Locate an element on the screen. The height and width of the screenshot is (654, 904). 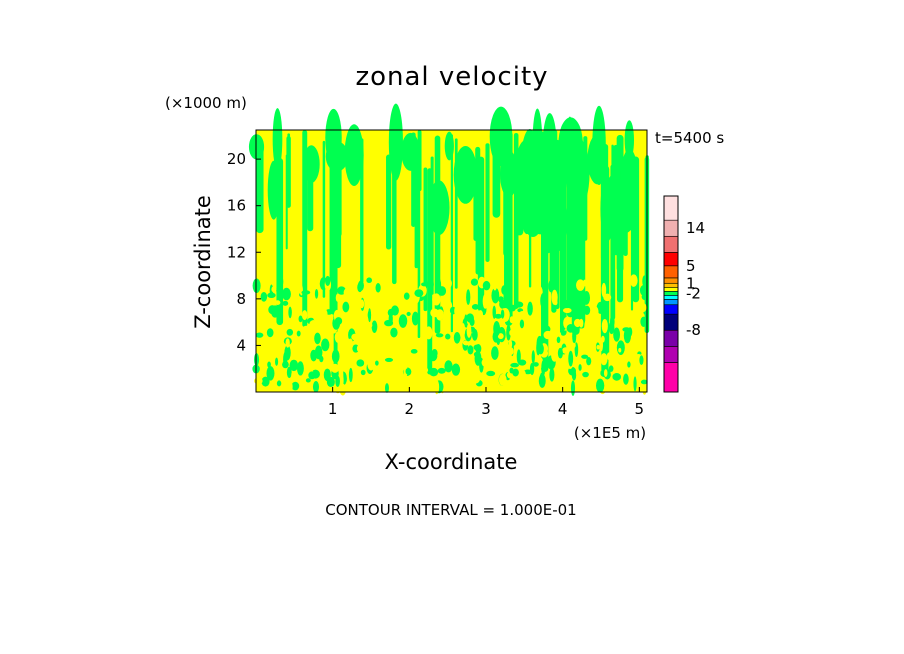
x-axis: 1 2 3 4 5 is located at coordinates (486, 402).